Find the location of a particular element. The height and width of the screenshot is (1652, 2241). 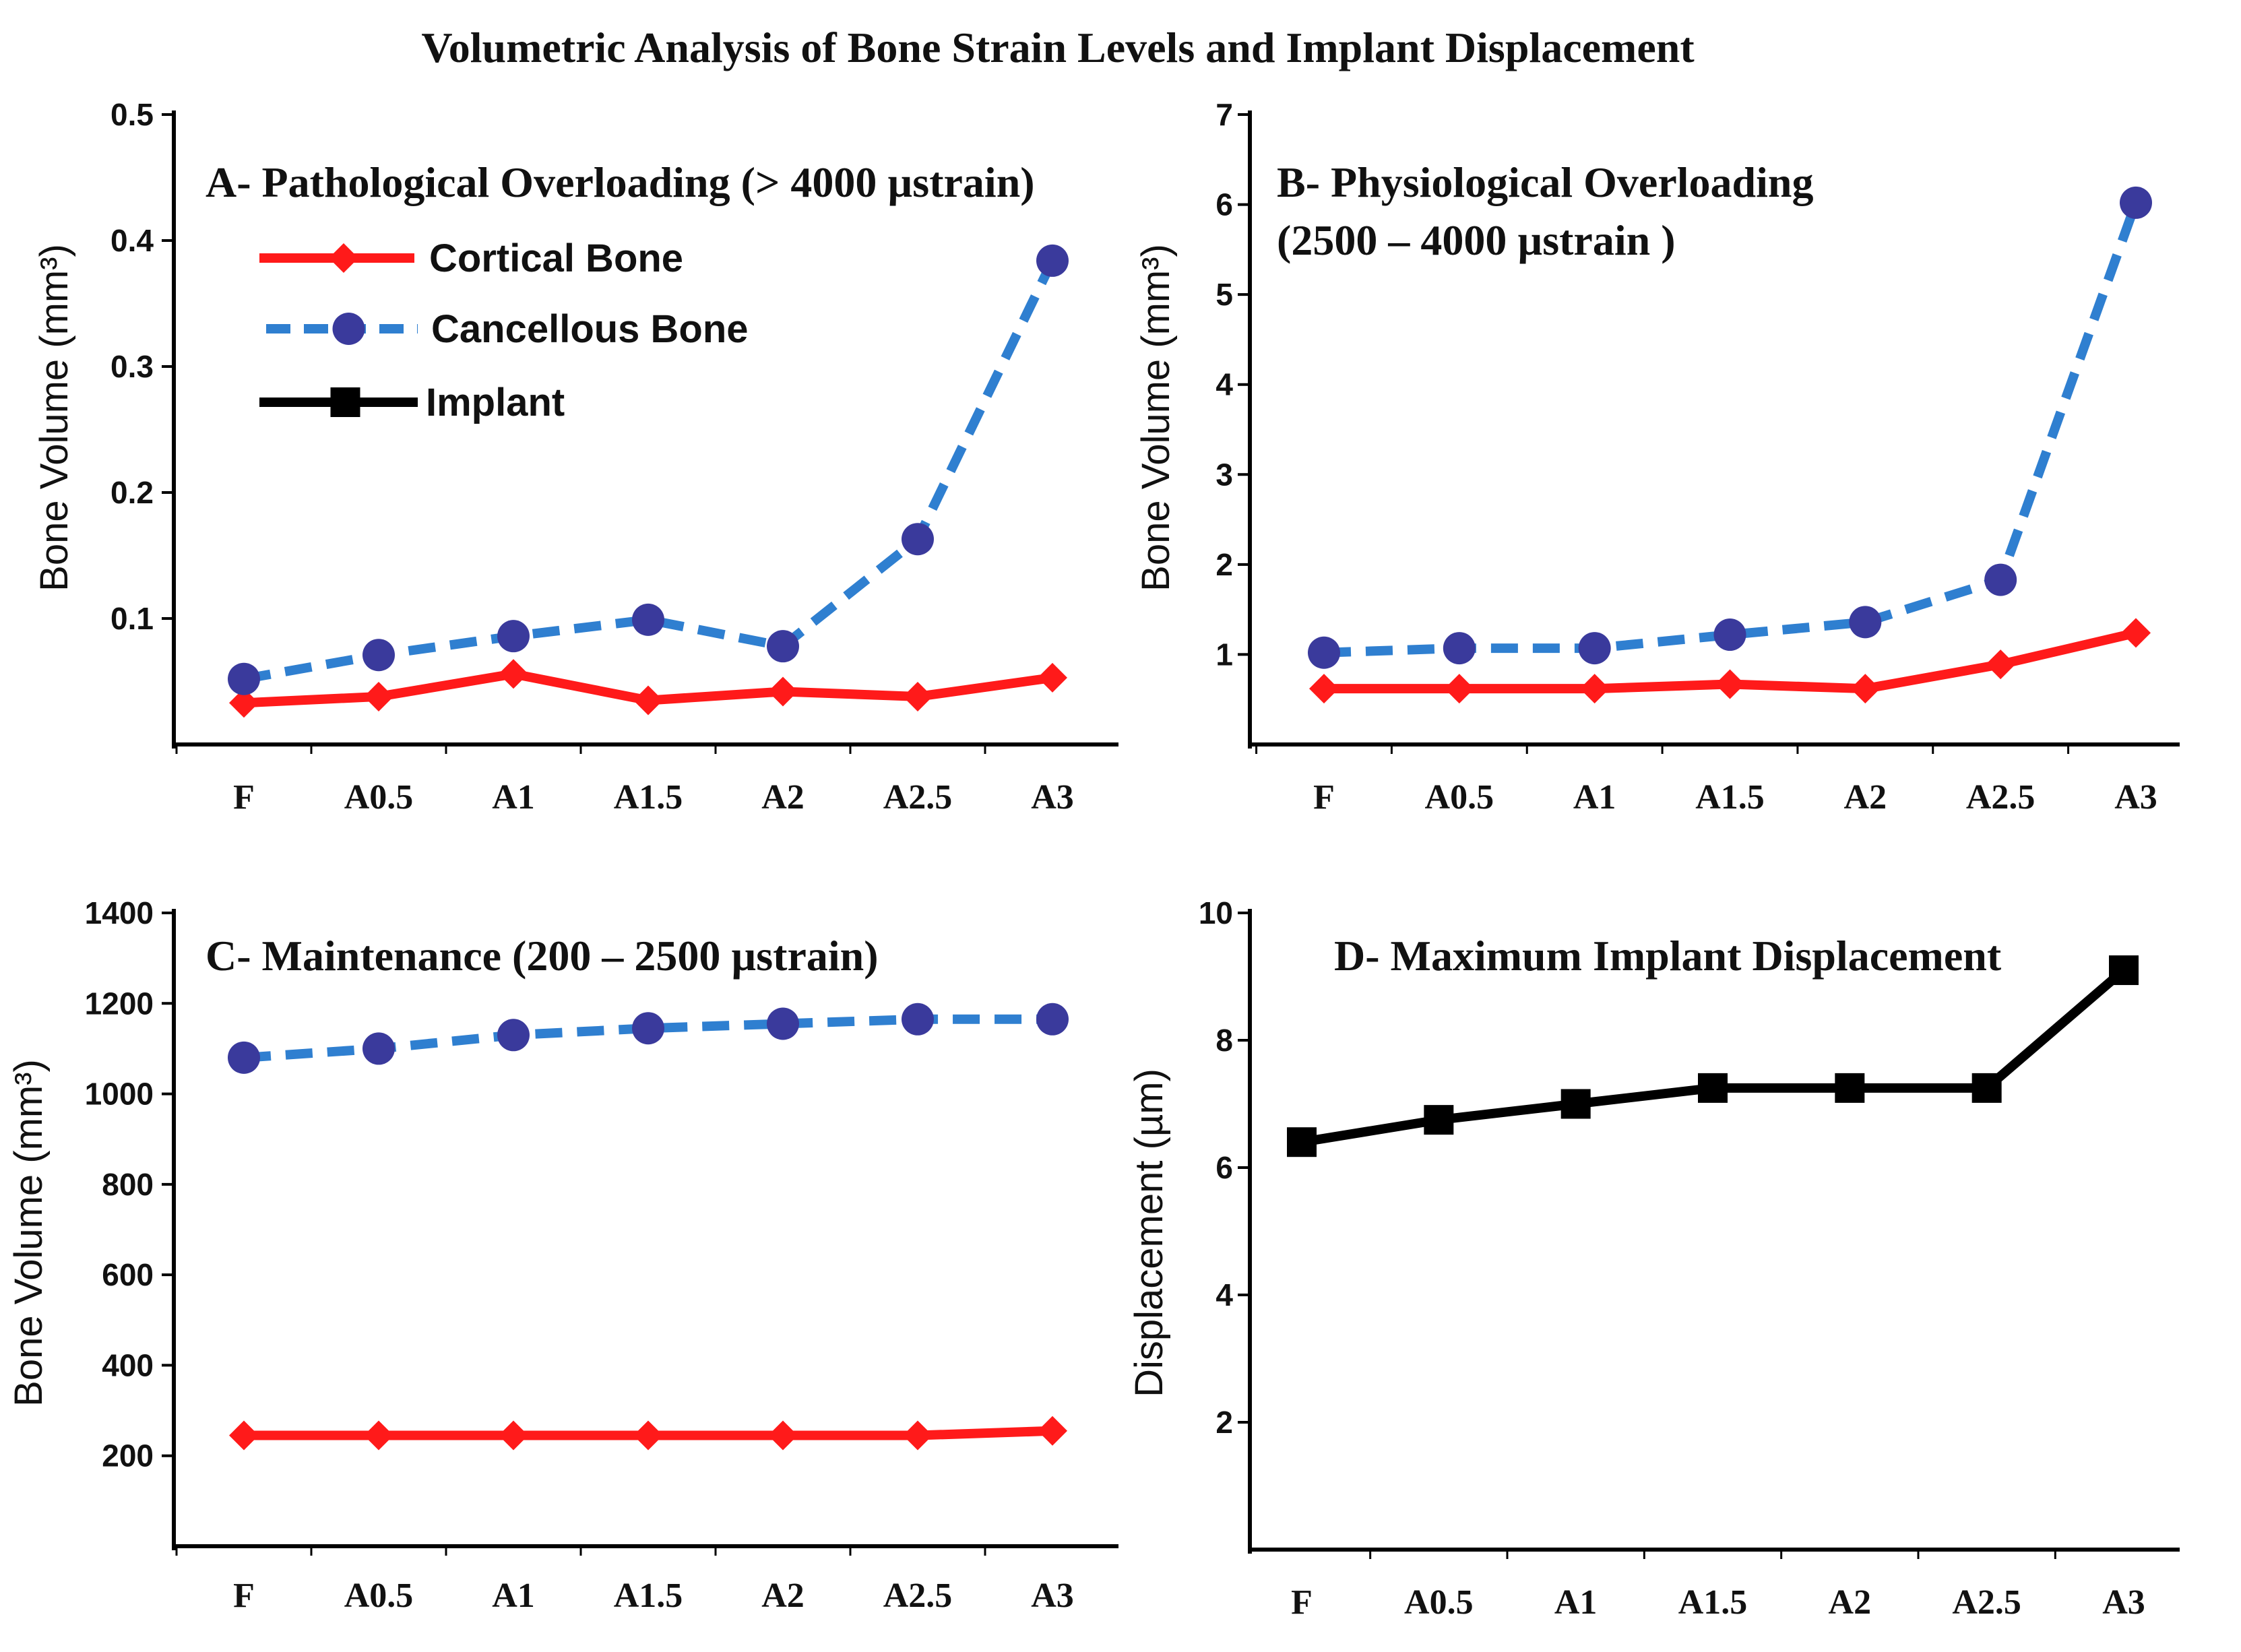

legend-item-implant: Implant is located at coordinates (412, 402).